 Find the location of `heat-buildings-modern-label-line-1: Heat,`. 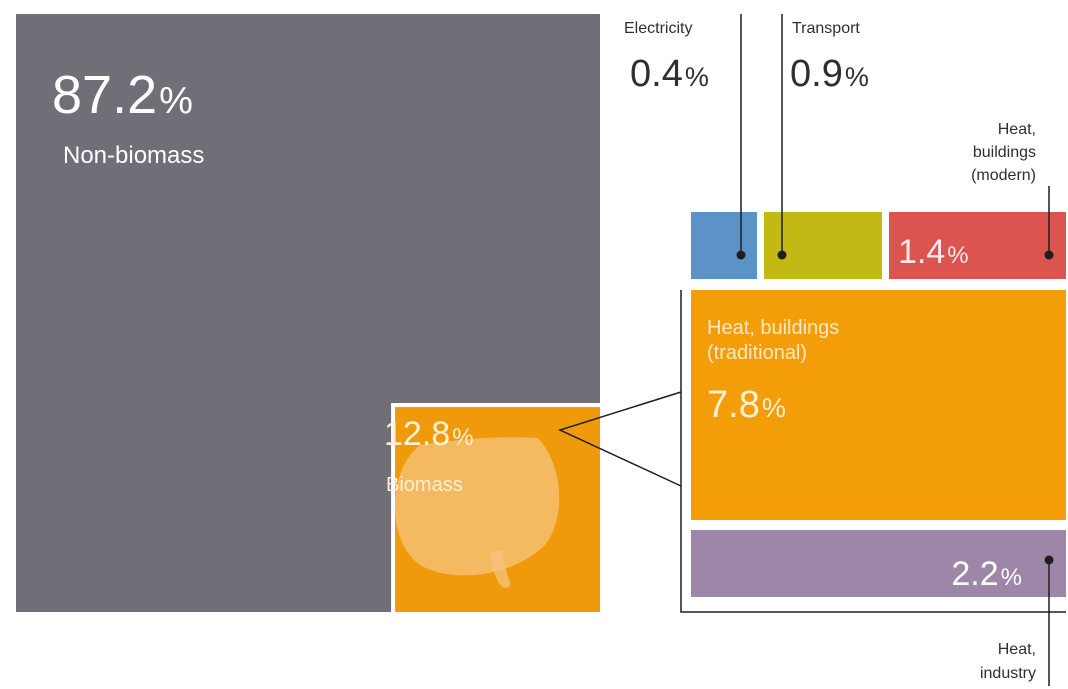

heat-buildings-modern-label-line-1: Heat, is located at coordinates (1017, 129).